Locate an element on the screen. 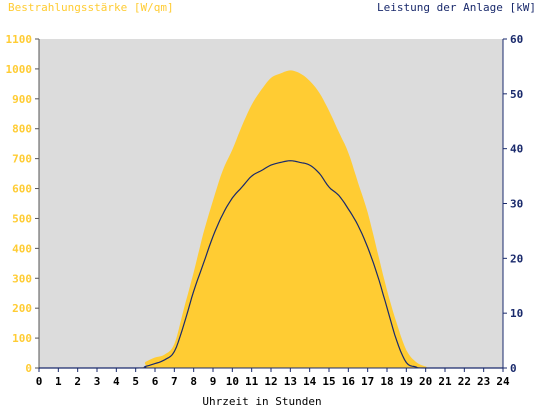 The height and width of the screenshot is (408, 544). right-axis-tick-label: 50 is located at coordinates (516, 94).